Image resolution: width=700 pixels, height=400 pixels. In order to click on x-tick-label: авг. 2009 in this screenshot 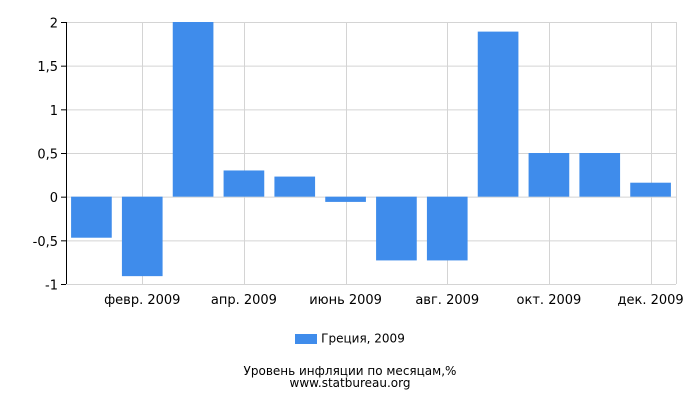, I will do `click(447, 300)`.